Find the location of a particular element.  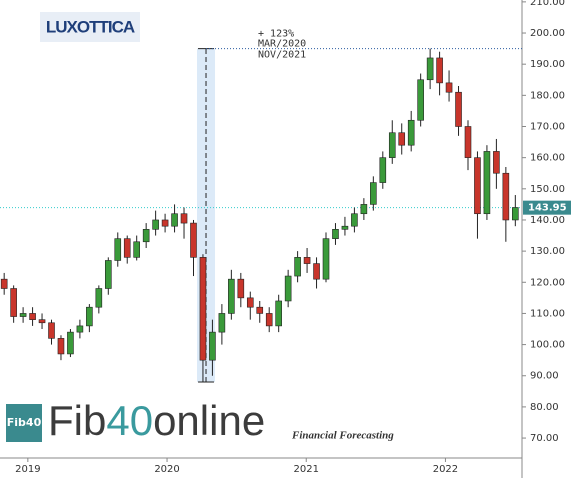

brand-logo: LUXOTTICA is located at coordinates (90, 26).